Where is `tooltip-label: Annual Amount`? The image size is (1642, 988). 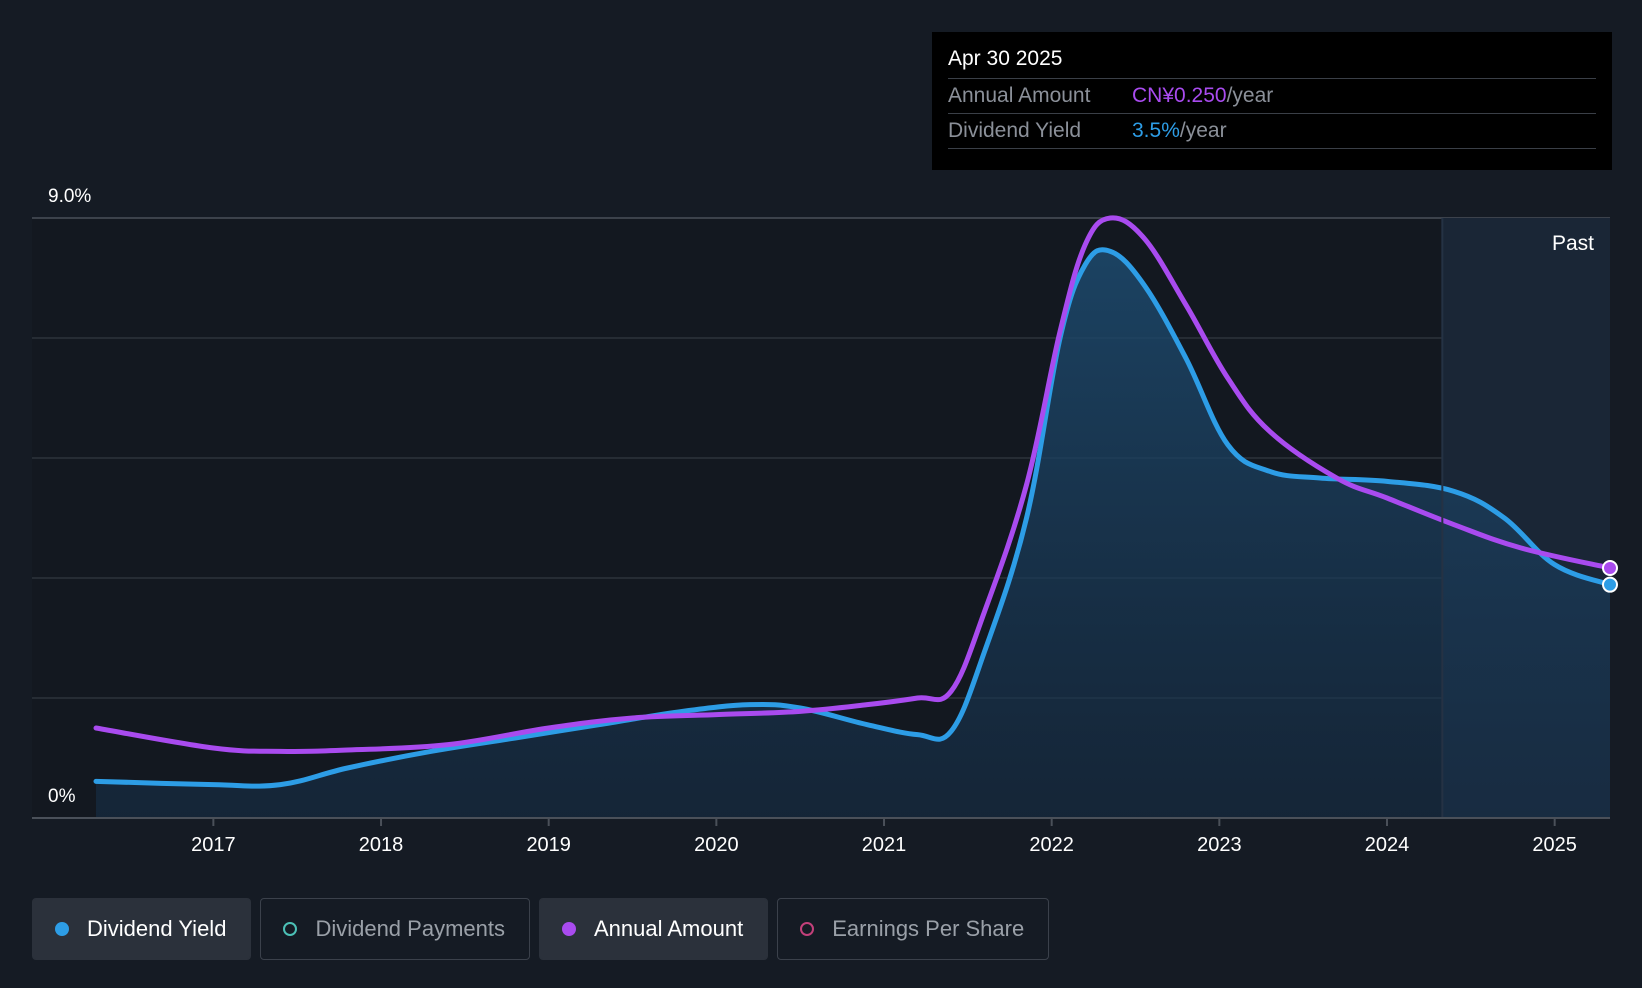 tooltip-label: Annual Amount is located at coordinates (1019, 95).